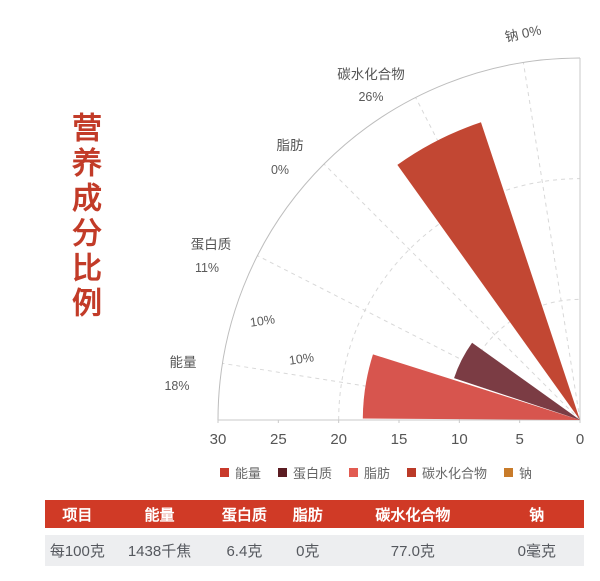 Image resolution: width=600 pixels, height=581 pixels. Describe the element at coordinates (459, 439) in the screenshot. I see `axis-tick-label-10: 10` at that location.